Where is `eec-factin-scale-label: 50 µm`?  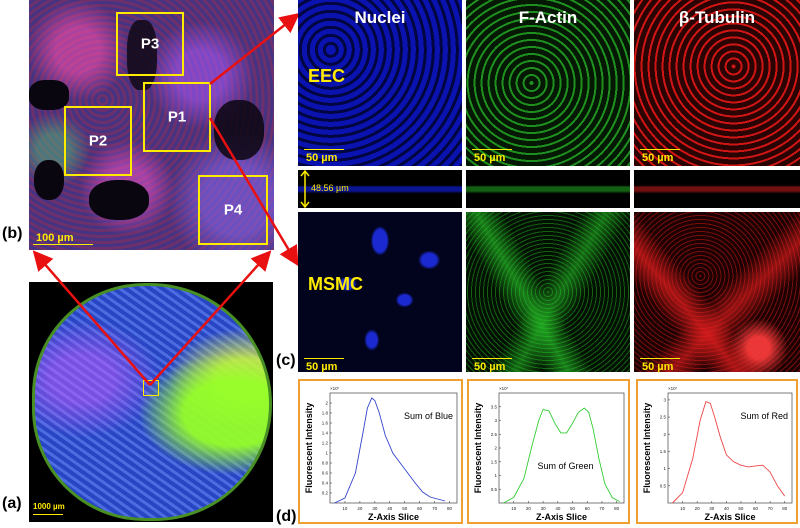 eec-factin-scale-label: 50 µm is located at coordinates (490, 158).